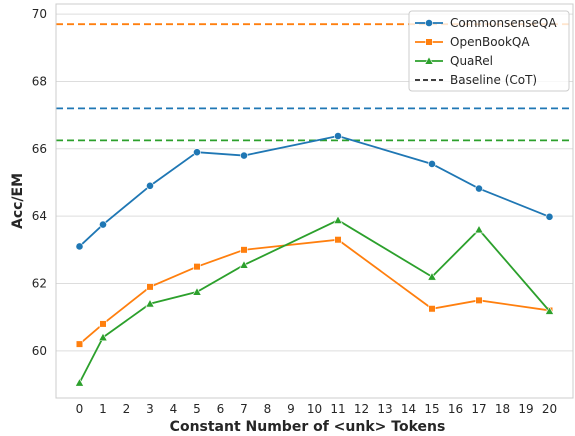 The image size is (575, 436). I want to click on x-tick-label: 11, so click(337, 409).